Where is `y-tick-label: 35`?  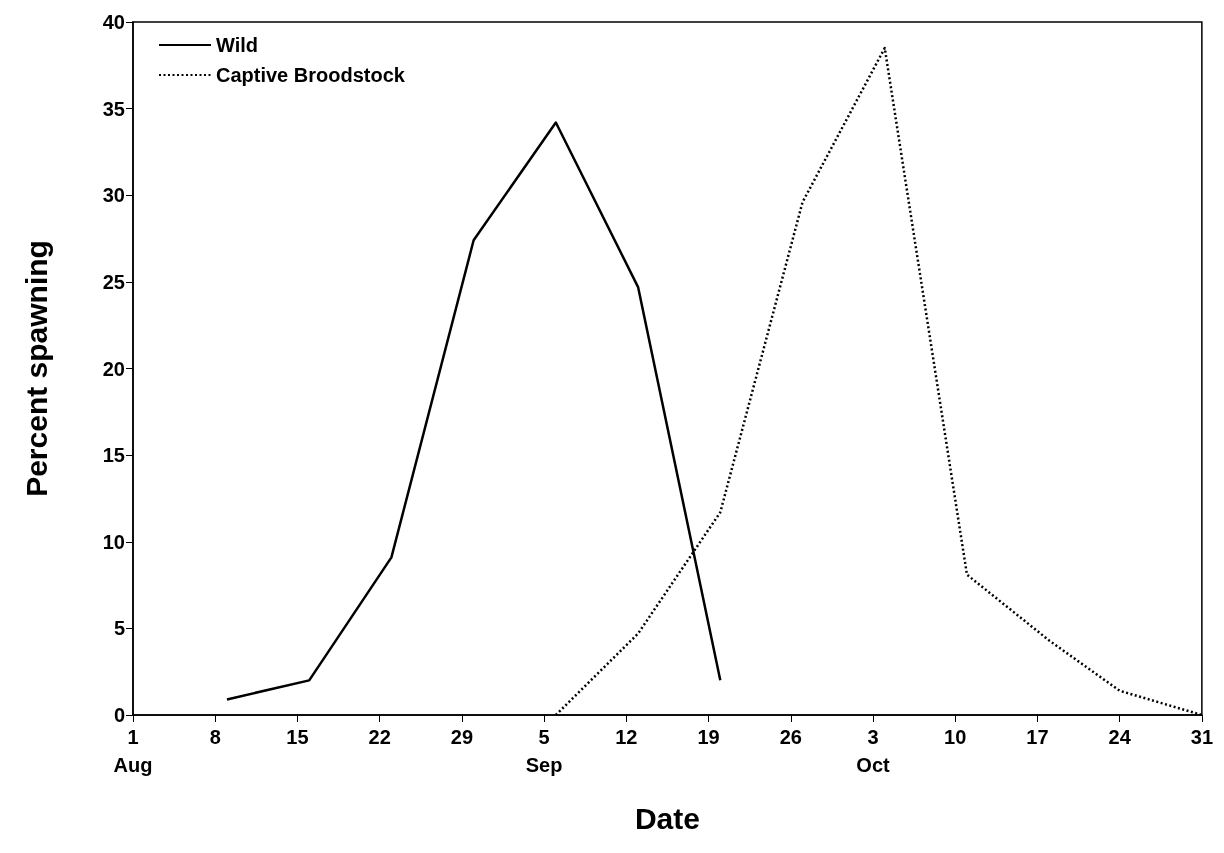 y-tick-label: 35 is located at coordinates (113, 108).